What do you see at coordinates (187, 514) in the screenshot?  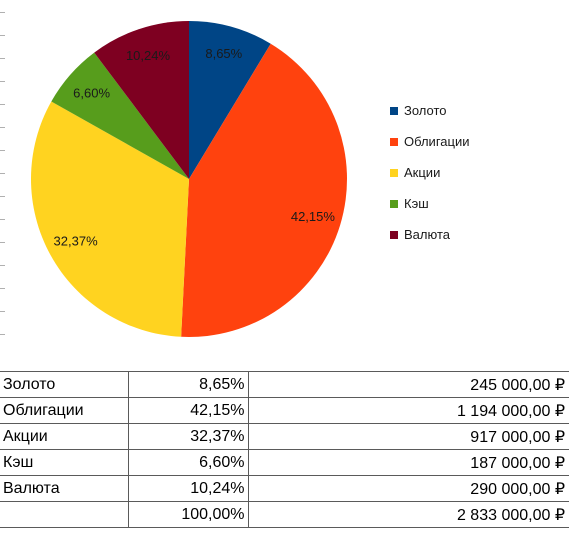 I see `cell-percent: 100,00%` at bounding box center [187, 514].